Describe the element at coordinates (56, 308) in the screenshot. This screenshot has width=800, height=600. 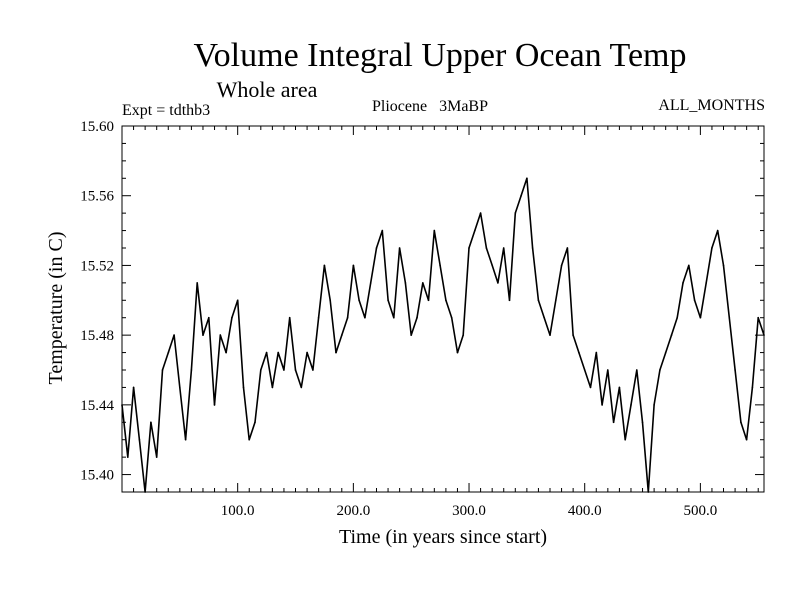
I see `y-axis-label: Temperature (in C)` at that location.